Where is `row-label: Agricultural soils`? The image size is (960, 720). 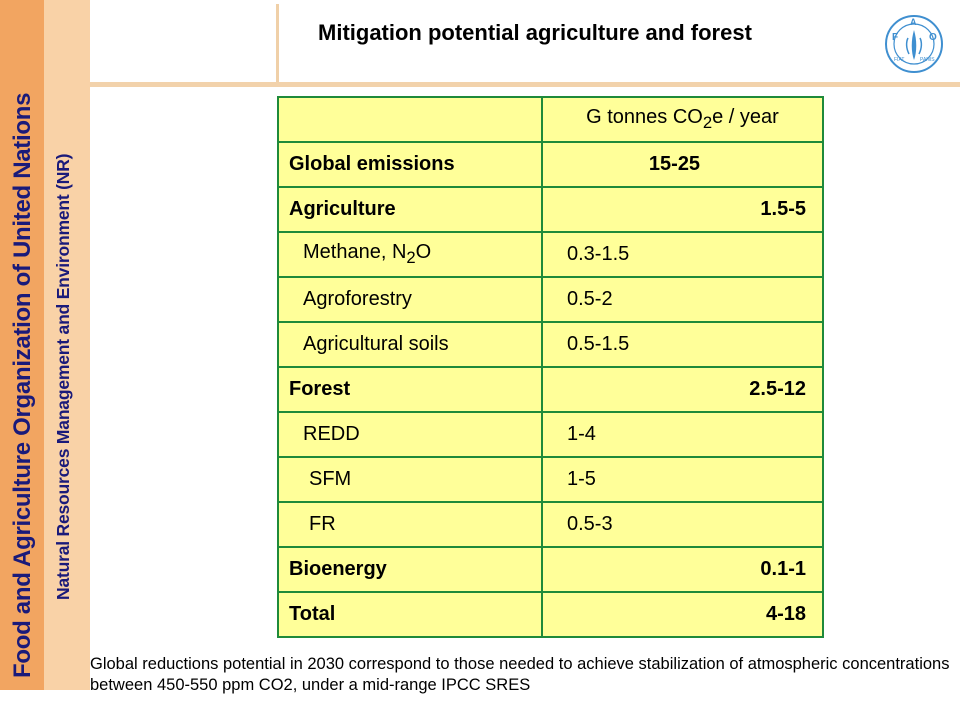
row-label: Agricultural soils is located at coordinates (410, 344).